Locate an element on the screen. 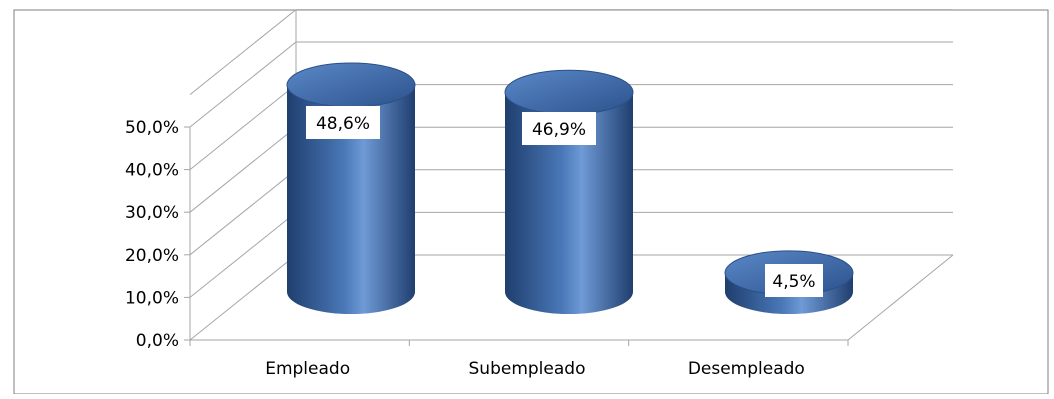 Image resolution: width=1054 pixels, height=399 pixels. data-label-text: 48,6% is located at coordinates (343, 124).